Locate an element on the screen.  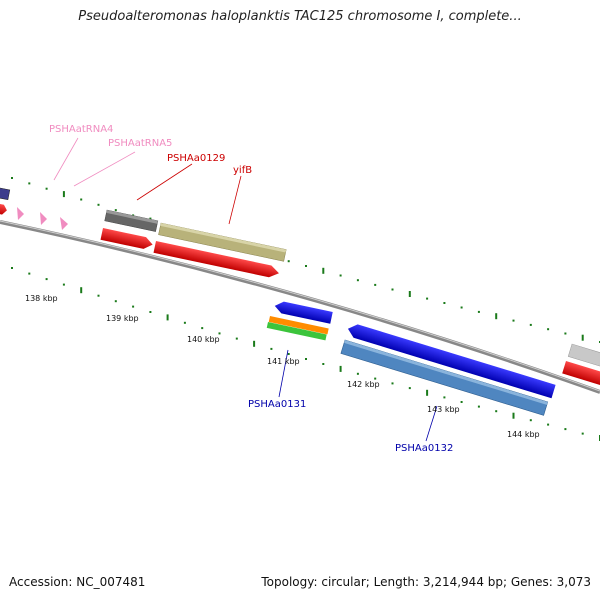
accession-text: Accession: NC_007481 is located at coordinates (77, 582).